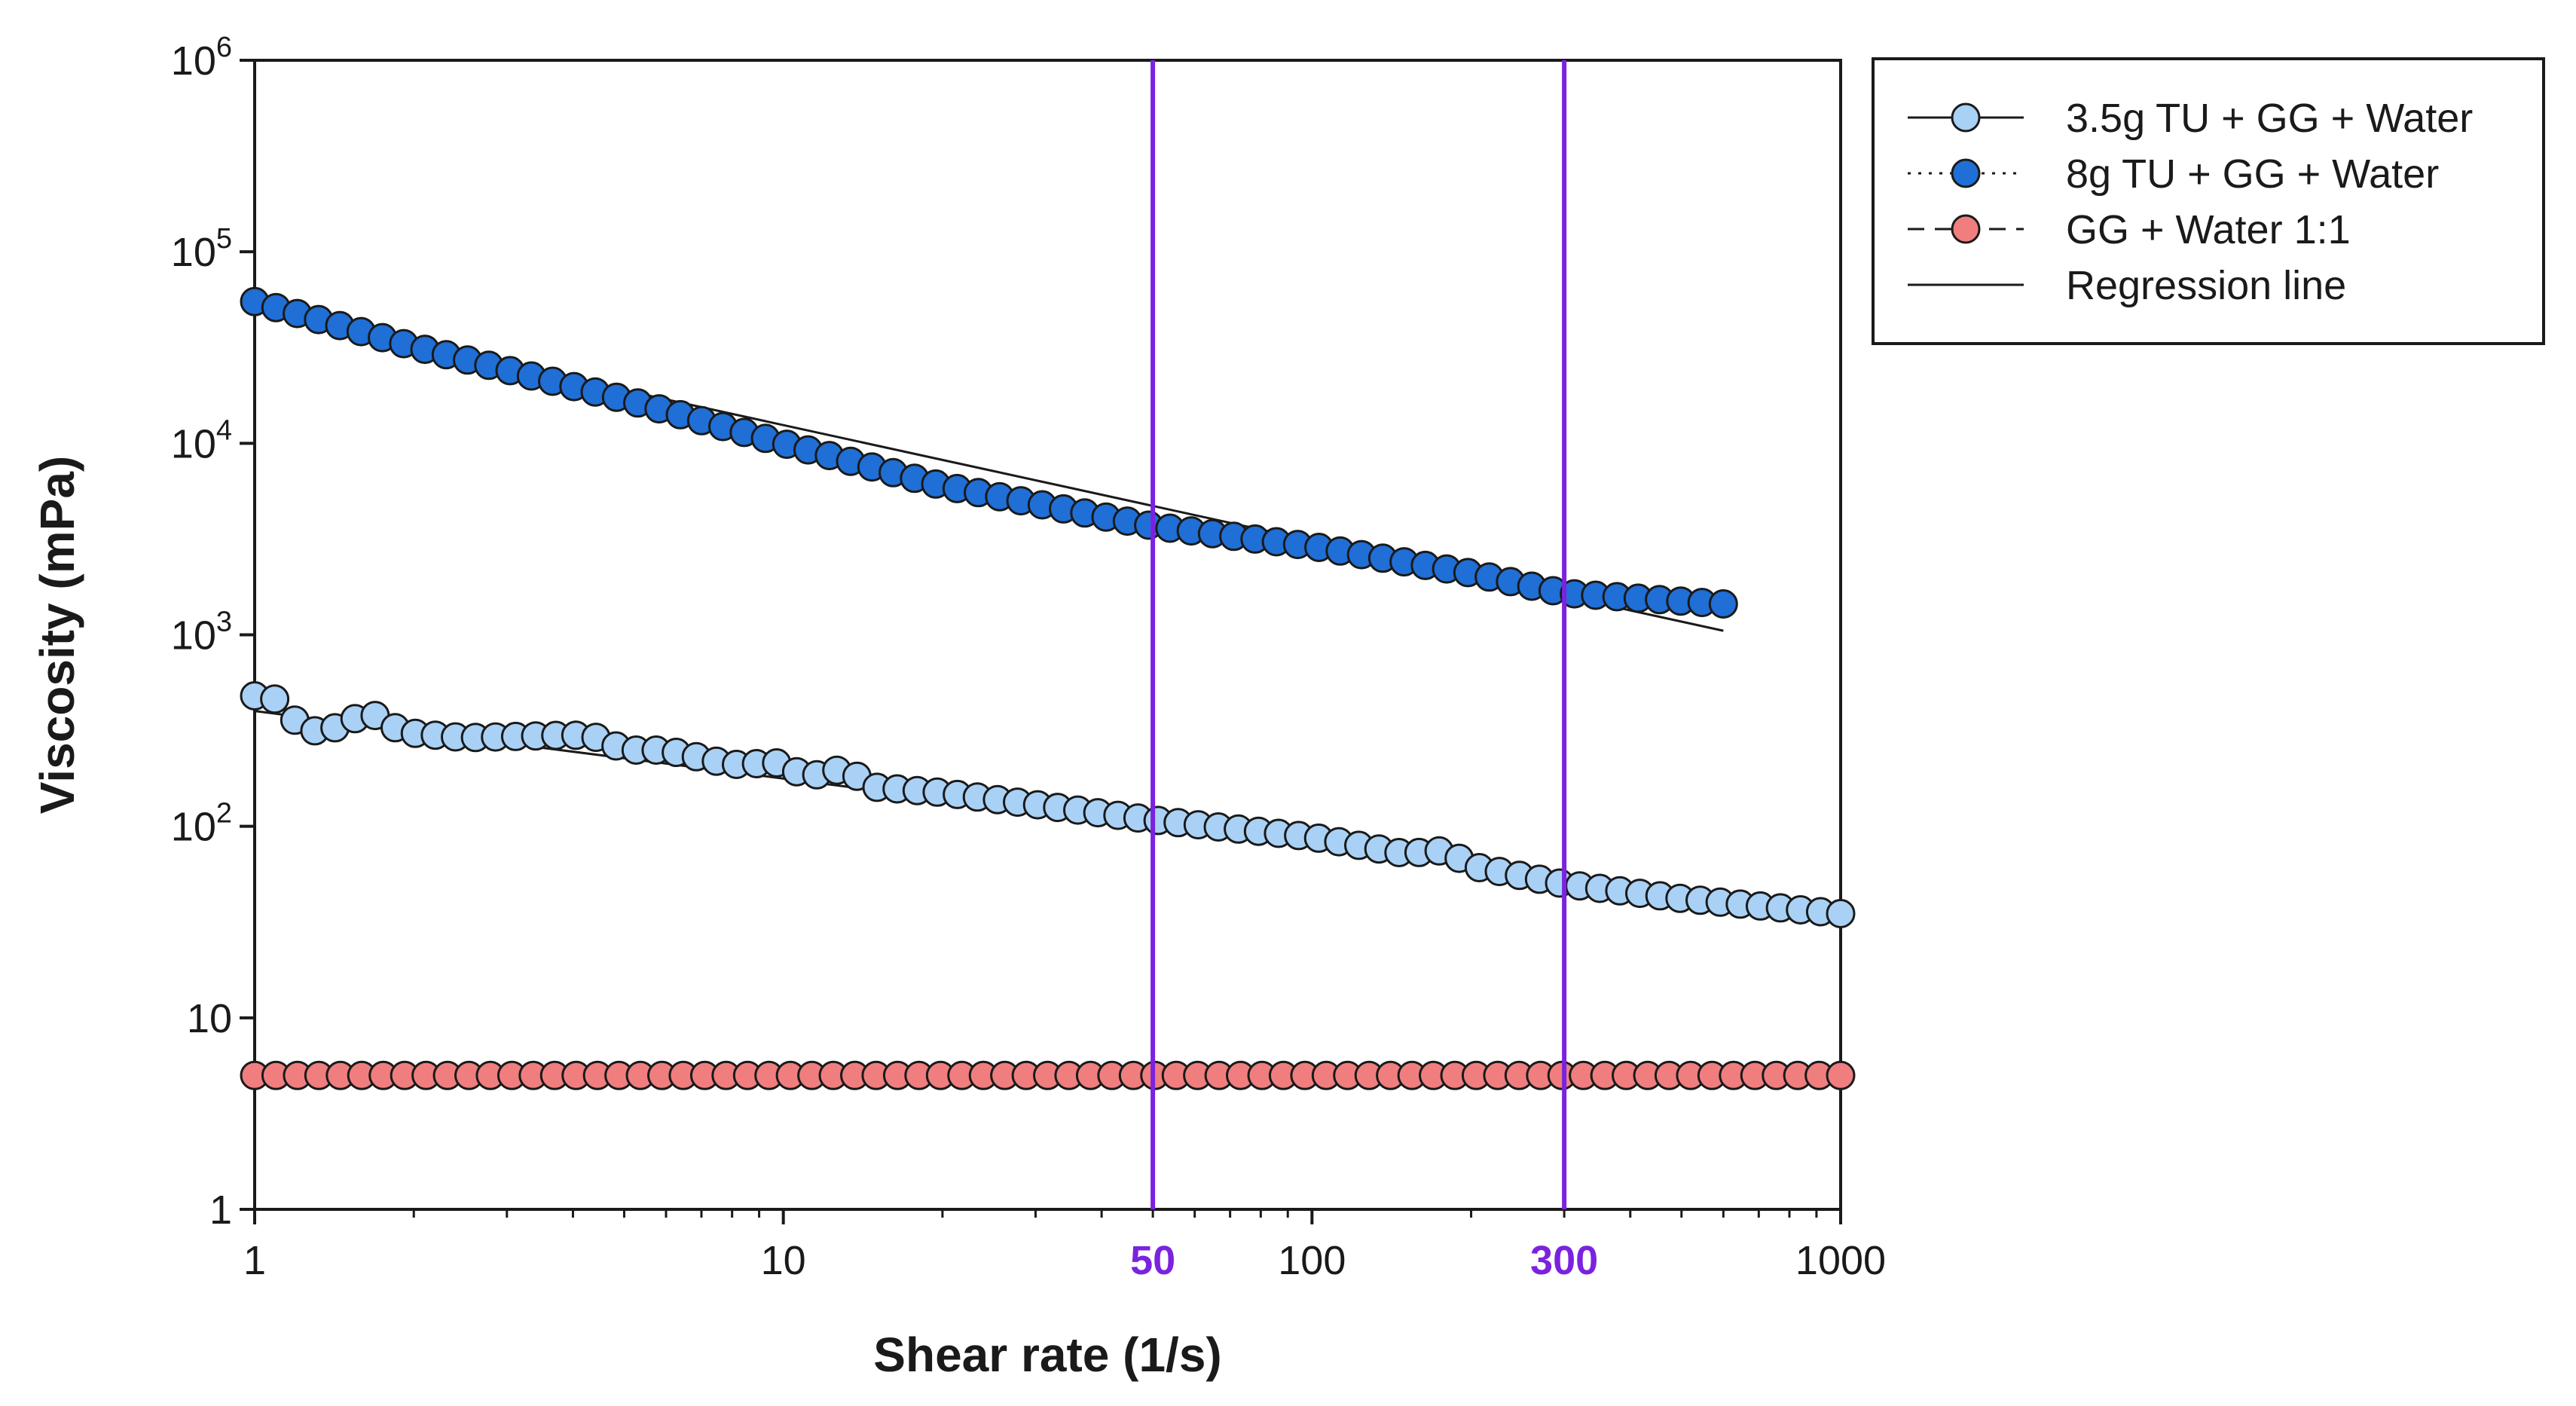 Image resolution: width=2576 pixels, height=1406 pixels. I want to click on x-axis-title: Shear rate (1/s), so click(1047, 1355).